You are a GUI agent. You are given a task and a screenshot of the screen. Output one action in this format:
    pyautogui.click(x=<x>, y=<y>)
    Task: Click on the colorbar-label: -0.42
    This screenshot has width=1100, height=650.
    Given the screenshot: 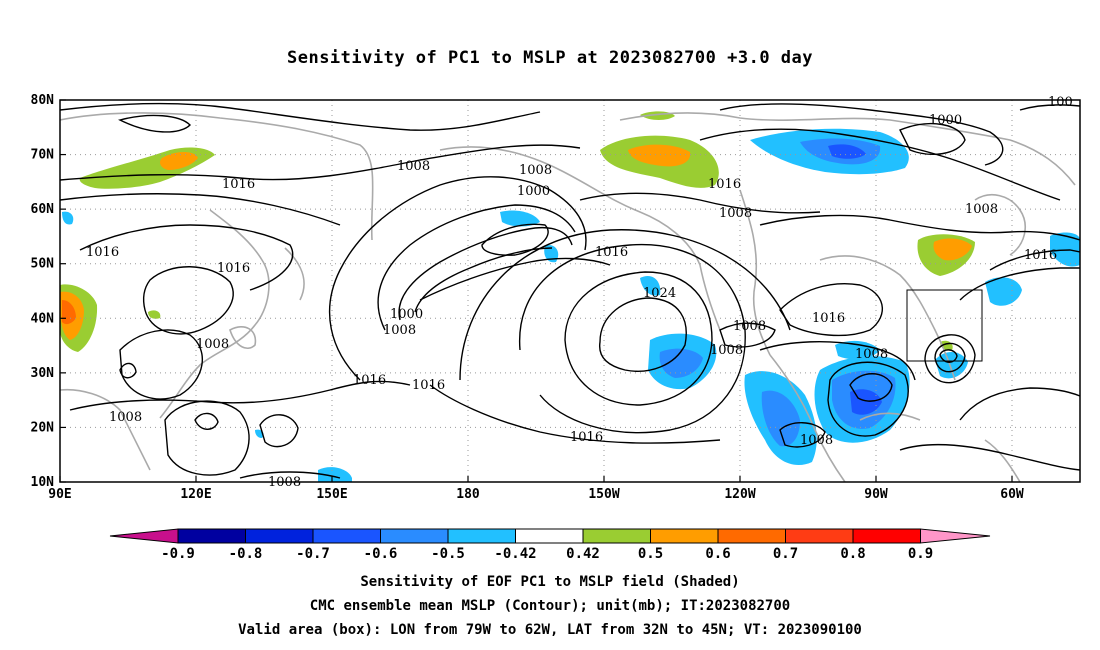 What is the action you would take?
    pyautogui.click(x=515, y=554)
    